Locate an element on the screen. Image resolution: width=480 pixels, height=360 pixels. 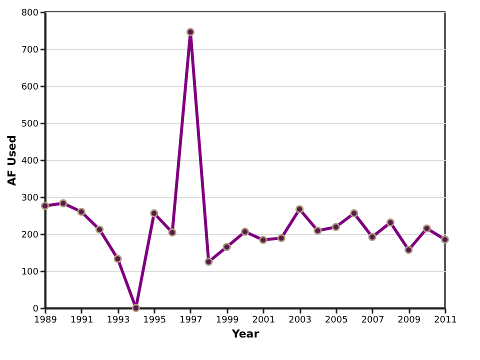
x-tick-label: 2007 is located at coordinates (372, 321).